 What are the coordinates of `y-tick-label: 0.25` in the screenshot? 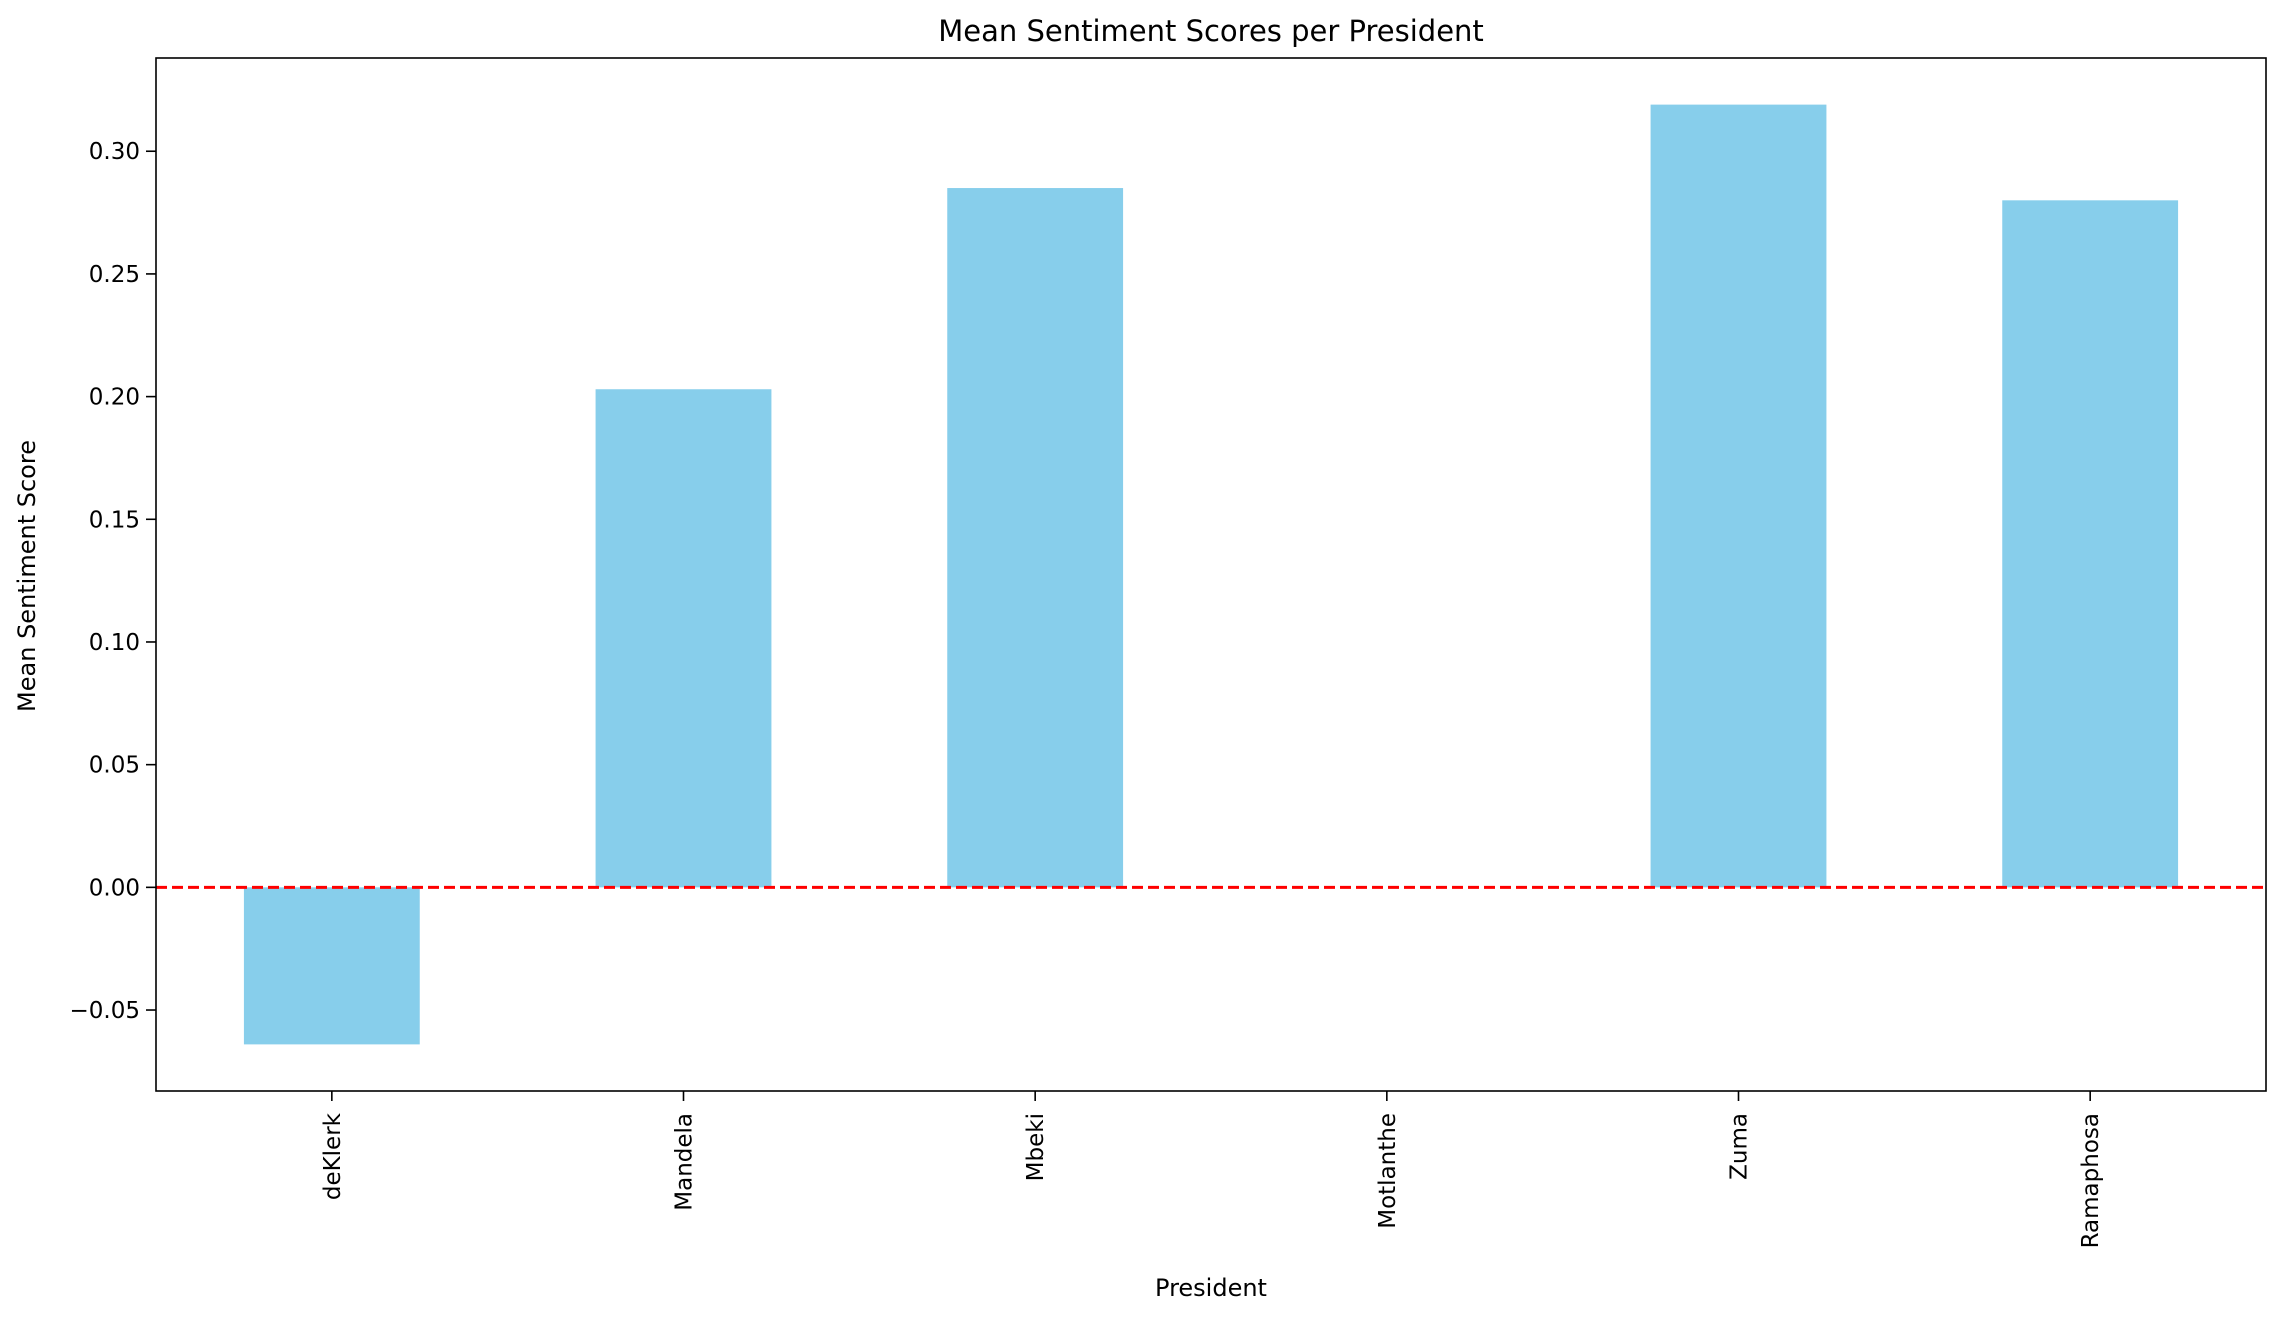 It's located at (114, 275).